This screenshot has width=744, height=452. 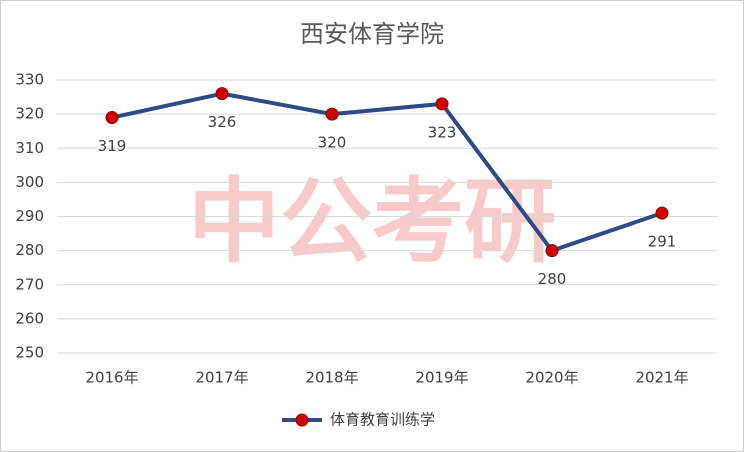 I want to click on y-tick-label: 250, so click(x=29, y=353).